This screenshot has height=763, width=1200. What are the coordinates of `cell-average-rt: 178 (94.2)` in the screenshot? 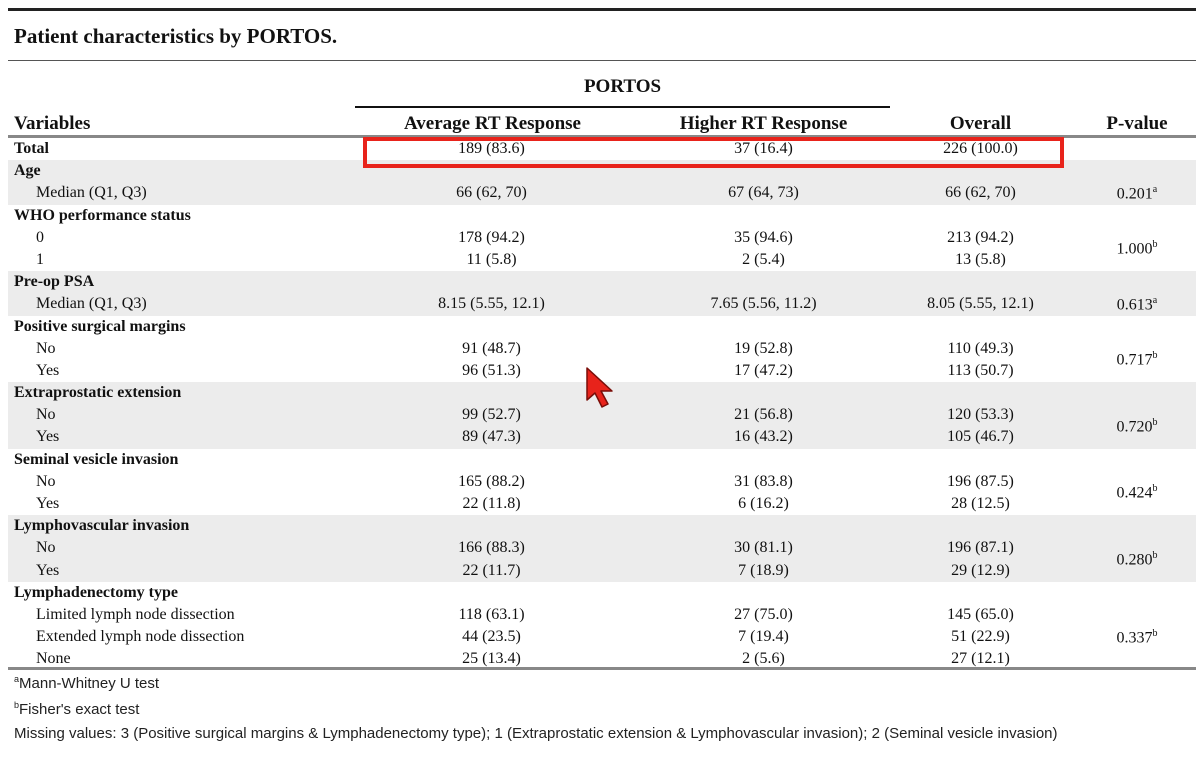 It's located at (491, 237).